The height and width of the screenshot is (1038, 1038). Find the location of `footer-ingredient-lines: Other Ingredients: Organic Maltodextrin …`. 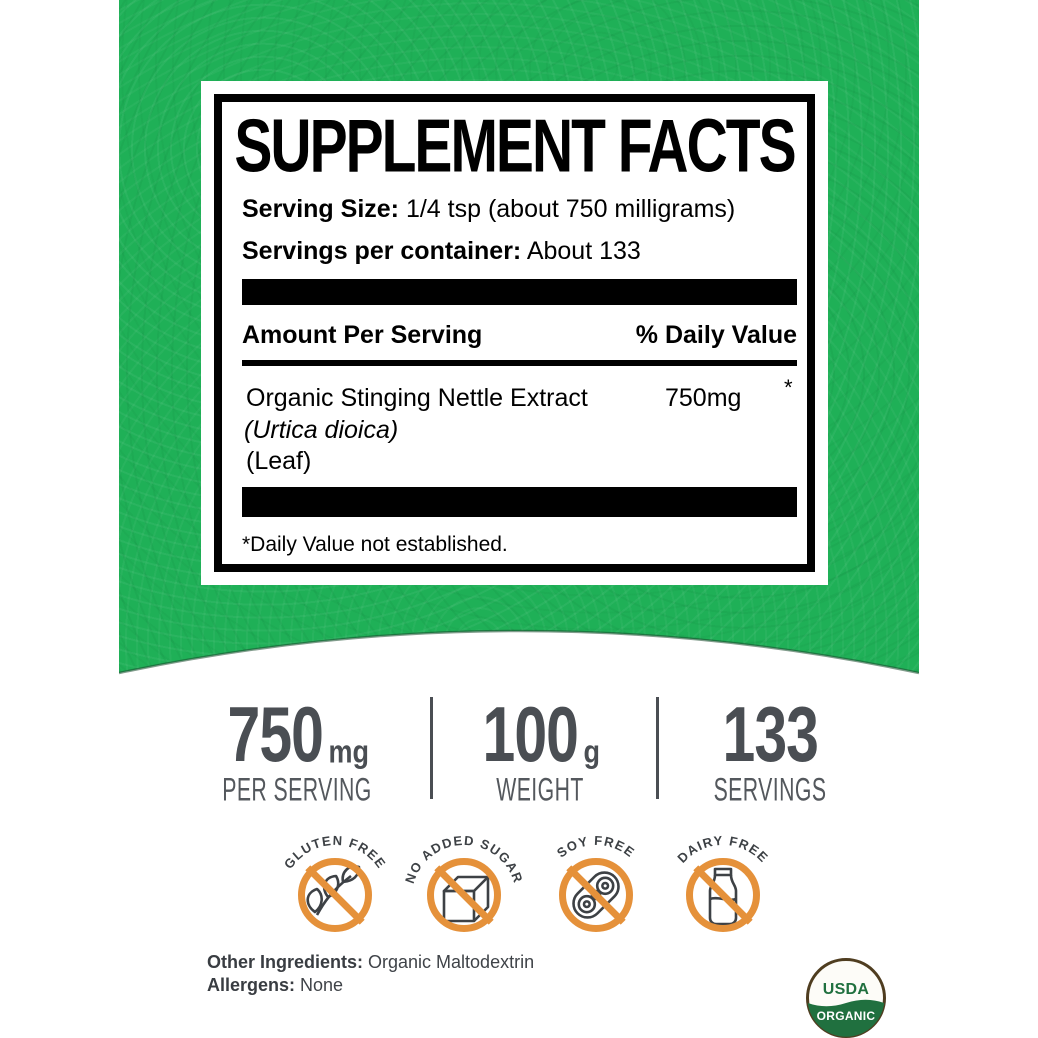

footer-ingredient-lines: Other Ingredients: Organic Maltodextrin … is located at coordinates (370, 974).